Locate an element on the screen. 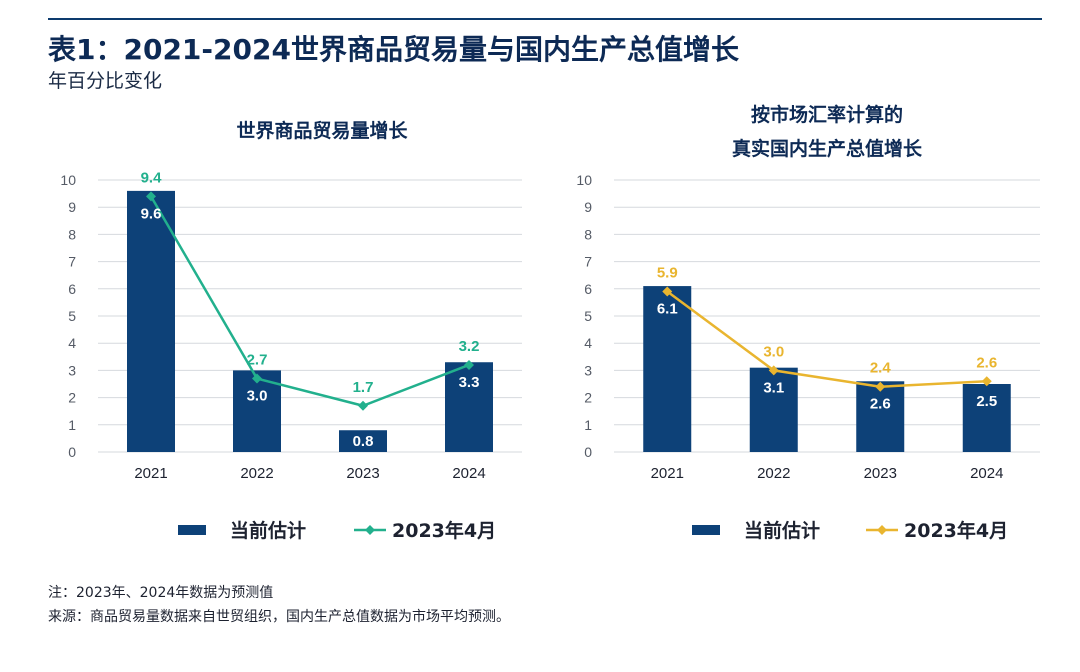 Image resolution: width=1080 pixels, height=672 pixels. line-data-label: 2.6 is located at coordinates (986, 362).